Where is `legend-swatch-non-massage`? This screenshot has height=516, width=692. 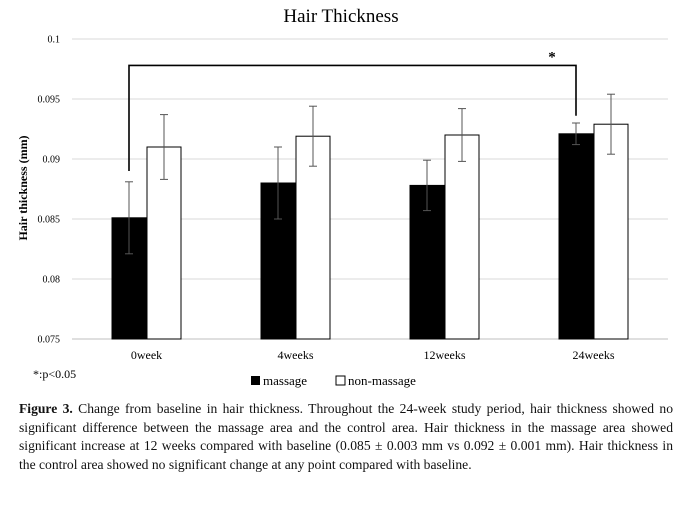 legend-swatch-non-massage is located at coordinates (340, 380).